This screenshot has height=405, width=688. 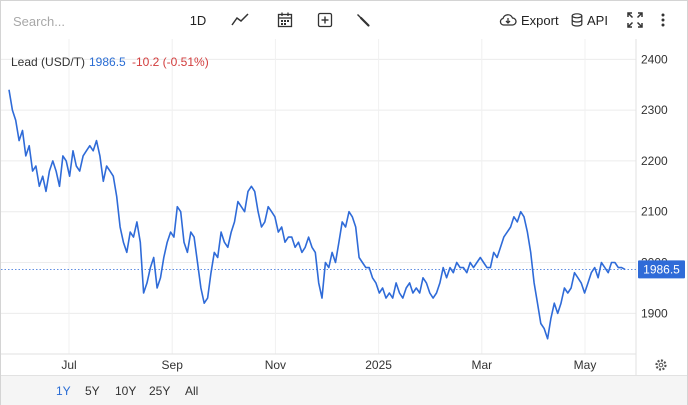 I want to click on y-tick-label: 2300, so click(x=654, y=110).